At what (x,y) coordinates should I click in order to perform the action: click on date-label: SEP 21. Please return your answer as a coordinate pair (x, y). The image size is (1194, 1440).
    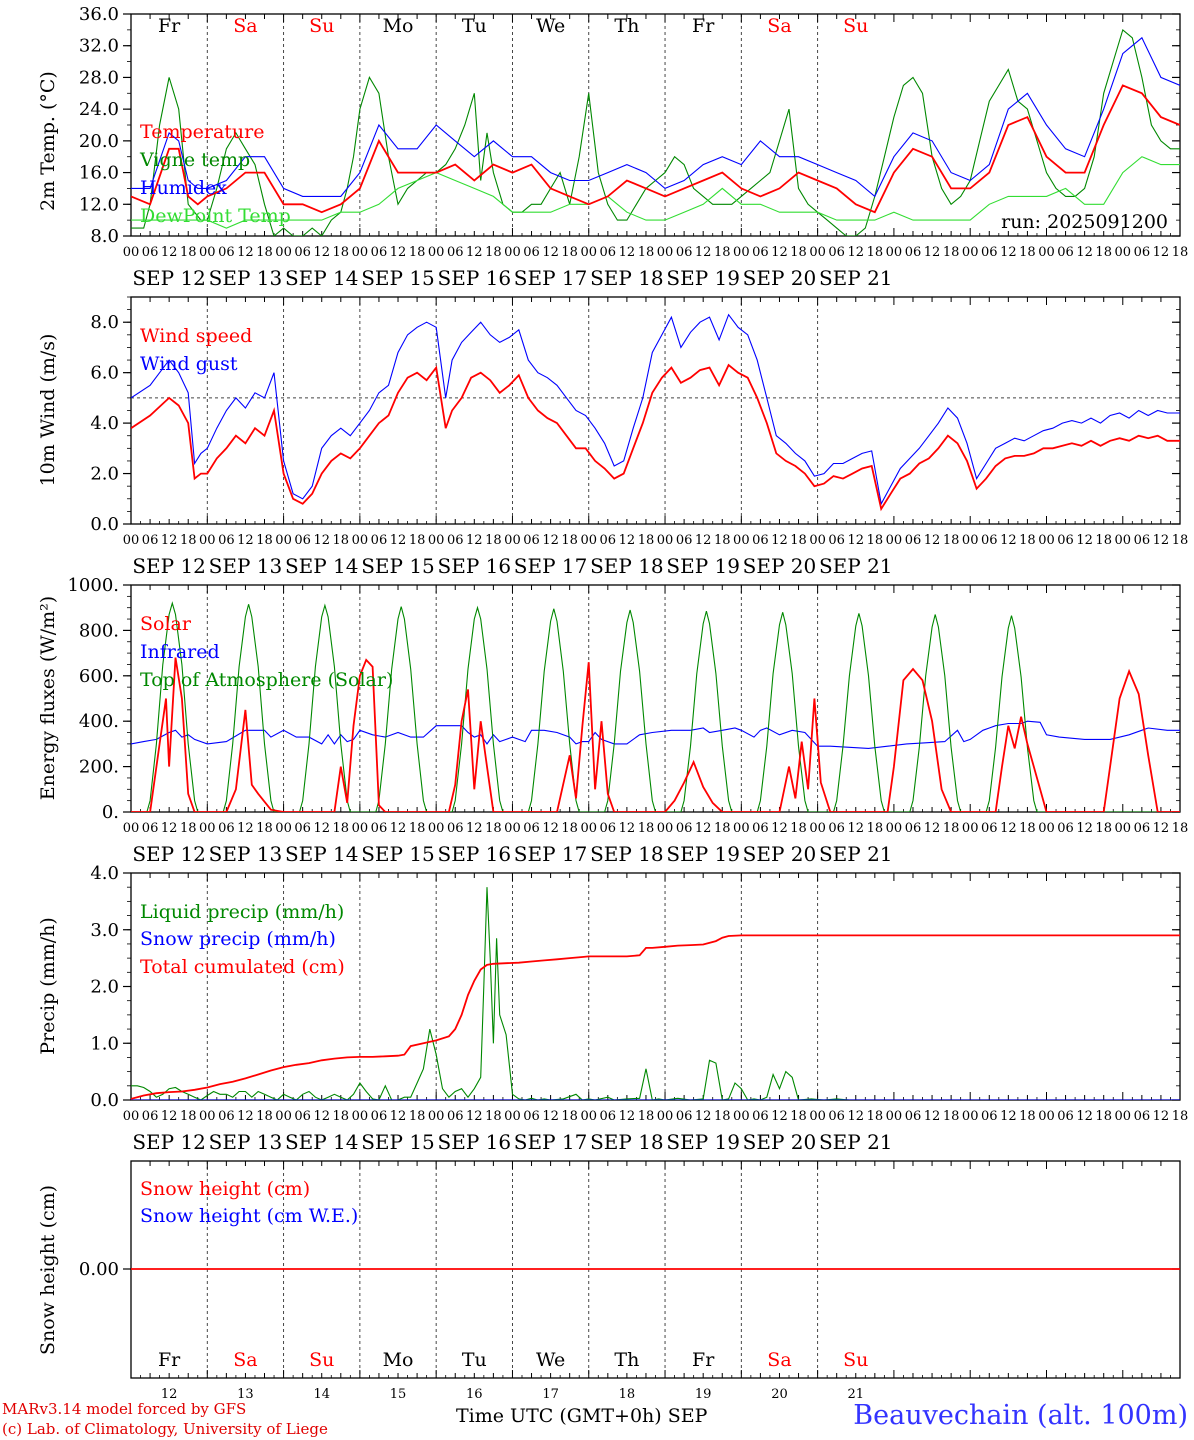
    Looking at the image, I should click on (856, 854).